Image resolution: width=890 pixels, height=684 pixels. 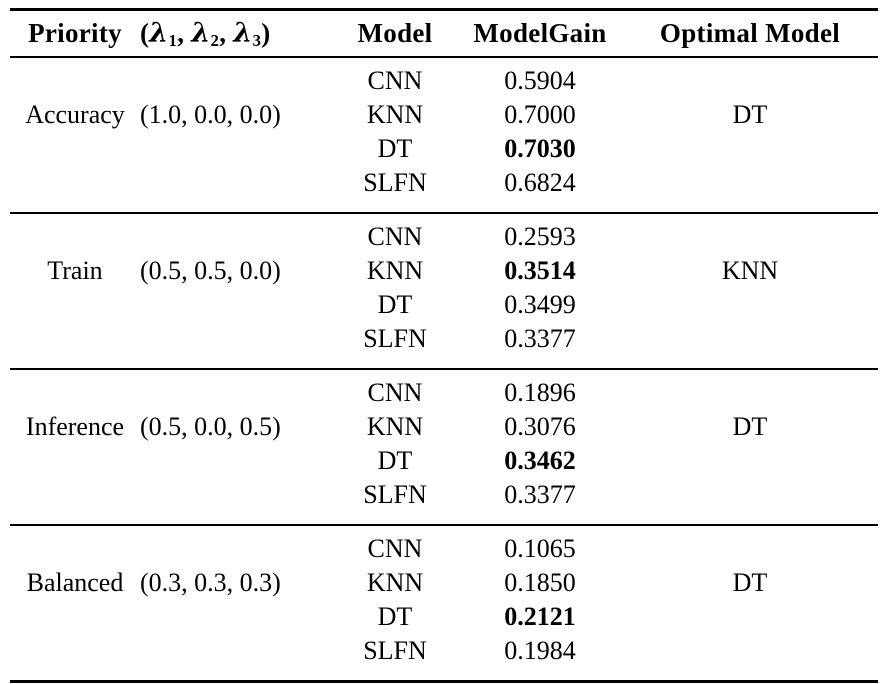 I want to click on table-bottom-rule, so click(x=444, y=681).